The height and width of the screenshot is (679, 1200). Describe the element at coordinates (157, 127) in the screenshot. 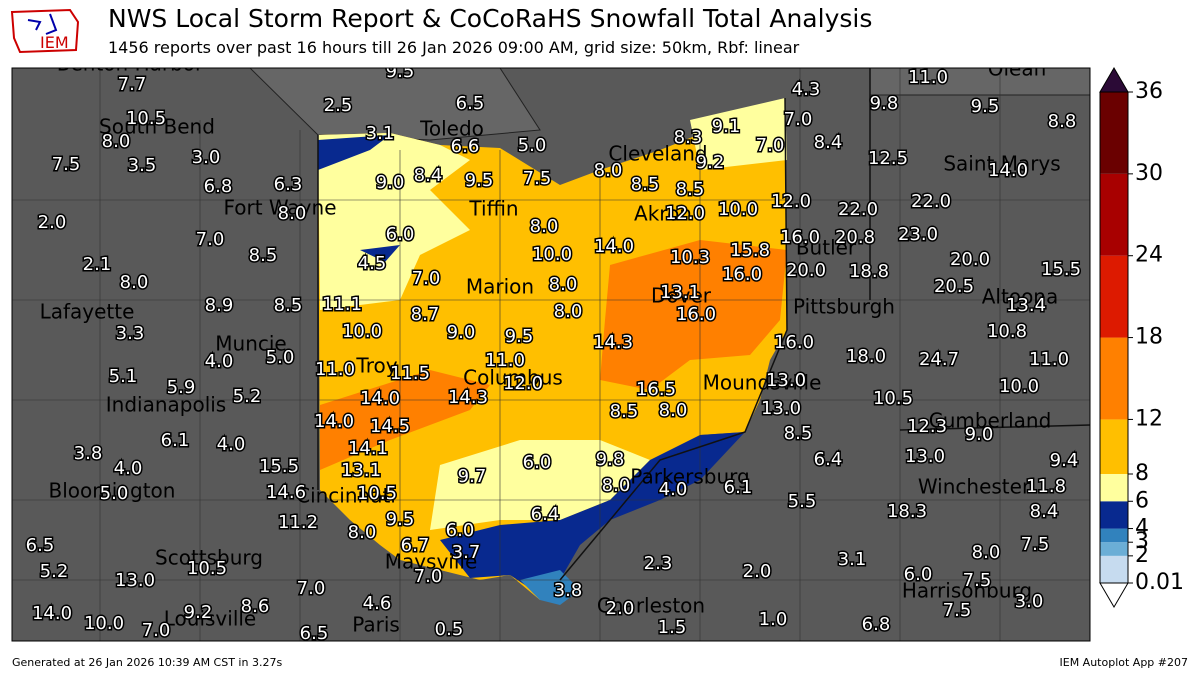

I see `city-label: South Bend` at that location.